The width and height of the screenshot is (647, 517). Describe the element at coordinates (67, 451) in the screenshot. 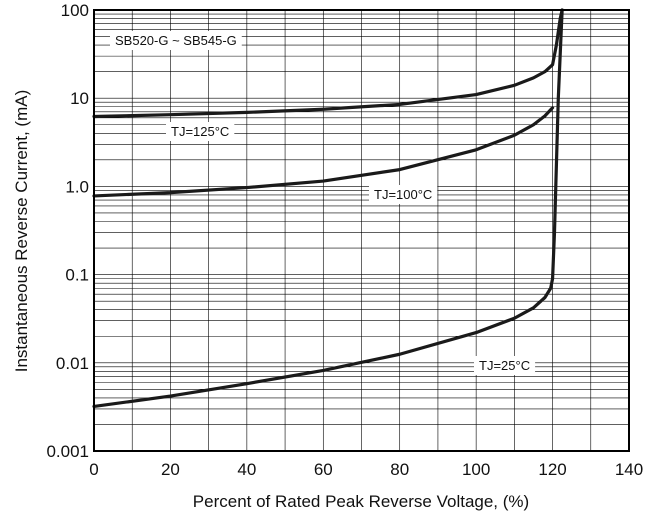

I see `y-tick-label: 0.001` at that location.